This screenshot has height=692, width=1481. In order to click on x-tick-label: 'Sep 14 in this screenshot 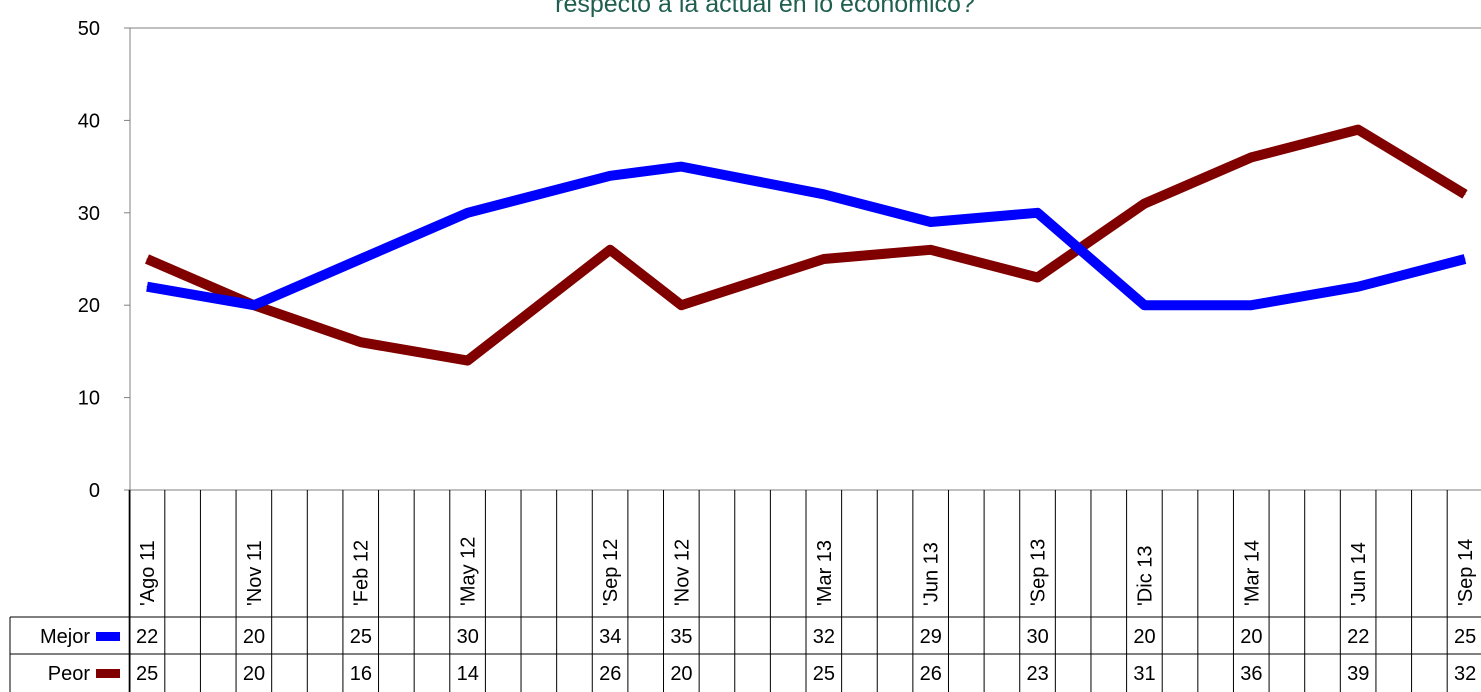, I will do `click(1466, 572)`.